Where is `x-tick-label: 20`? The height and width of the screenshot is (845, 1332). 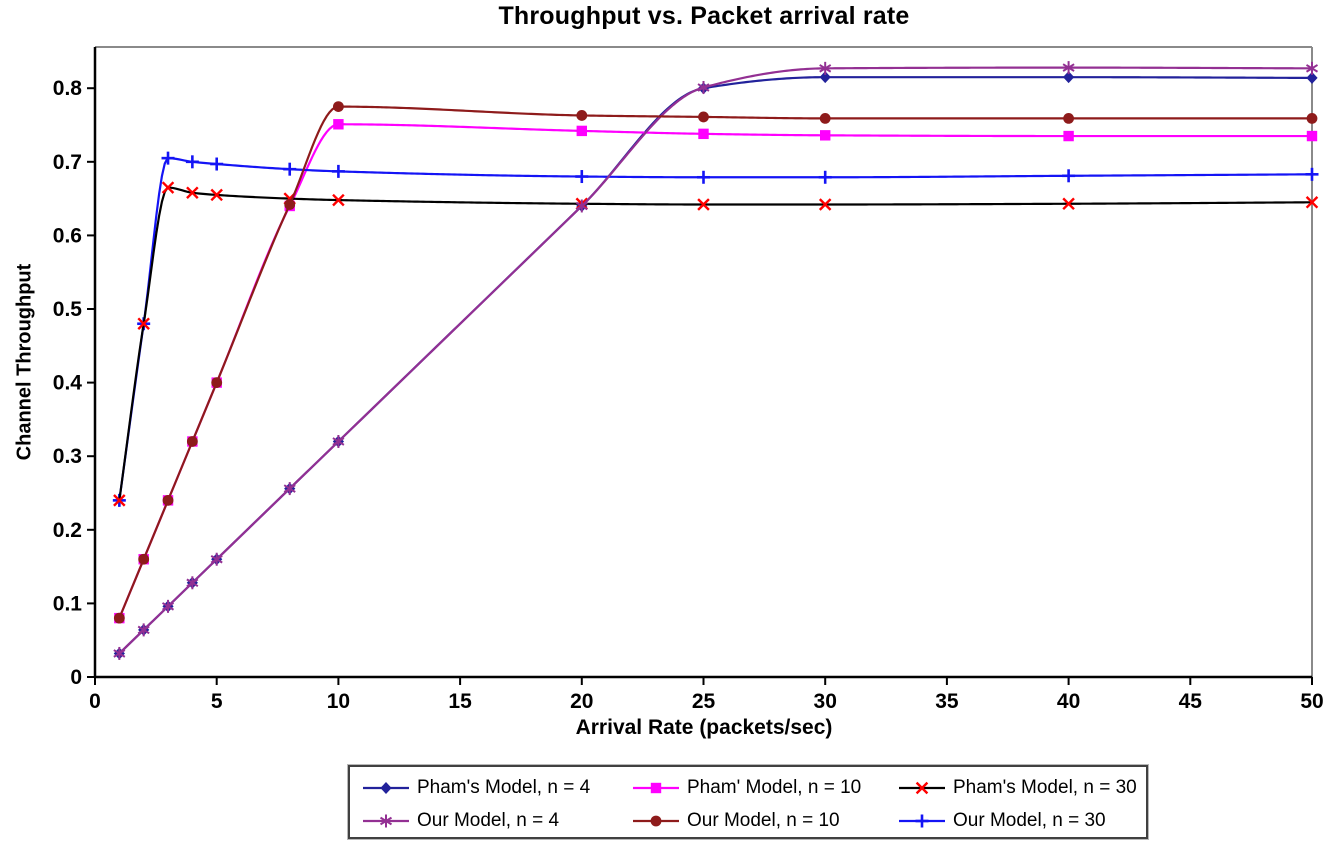 x-tick-label: 20 is located at coordinates (581, 701).